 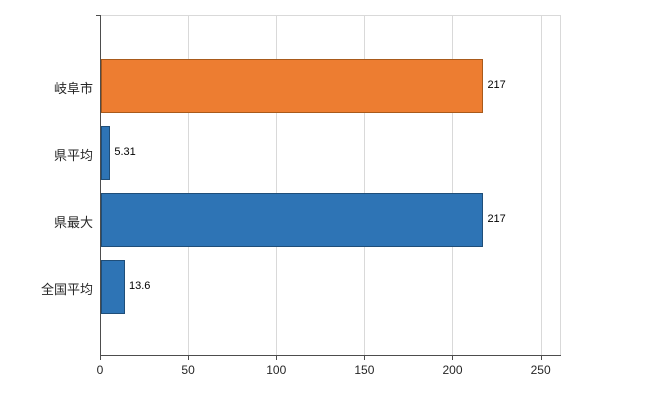 I want to click on category-label: 岐阜市, so click(x=73, y=89).